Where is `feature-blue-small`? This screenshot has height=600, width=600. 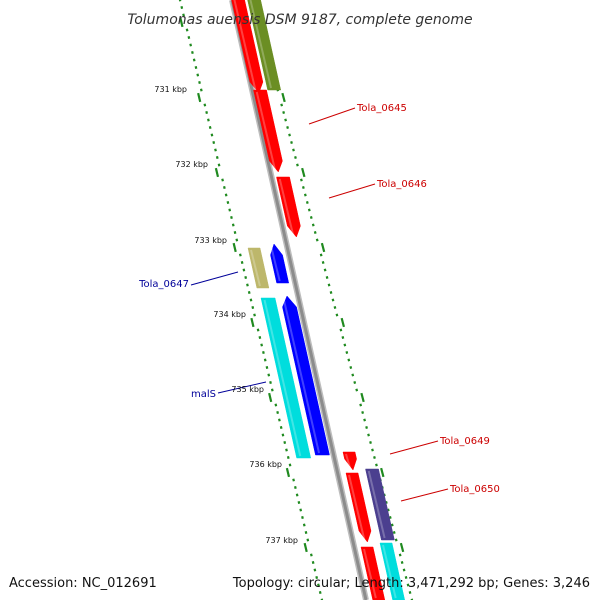 feature-blue-small is located at coordinates (280, 263).